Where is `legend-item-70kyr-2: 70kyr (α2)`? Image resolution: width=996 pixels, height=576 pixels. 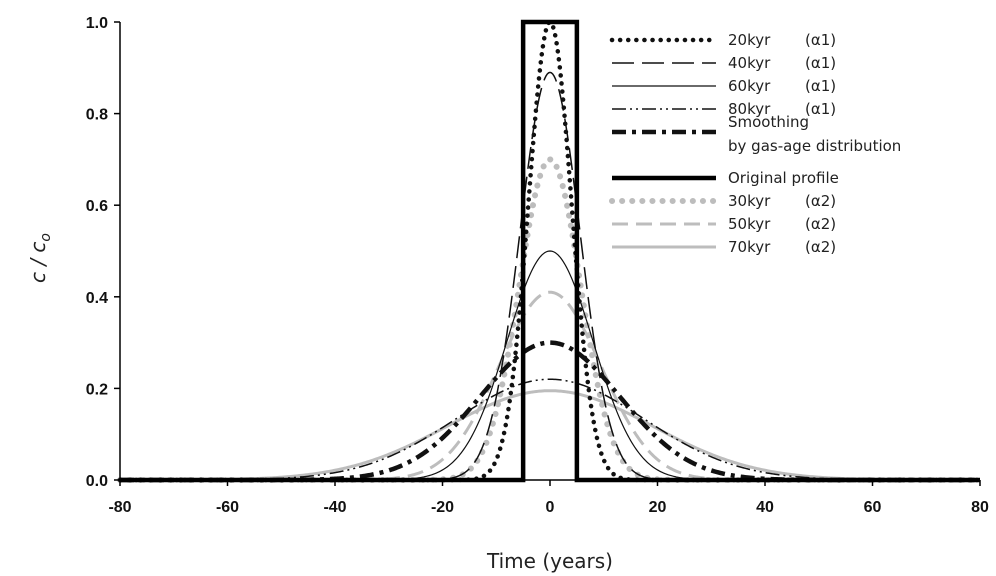 legend-item-70kyr-2: 70kyr (α2) is located at coordinates (724, 247).